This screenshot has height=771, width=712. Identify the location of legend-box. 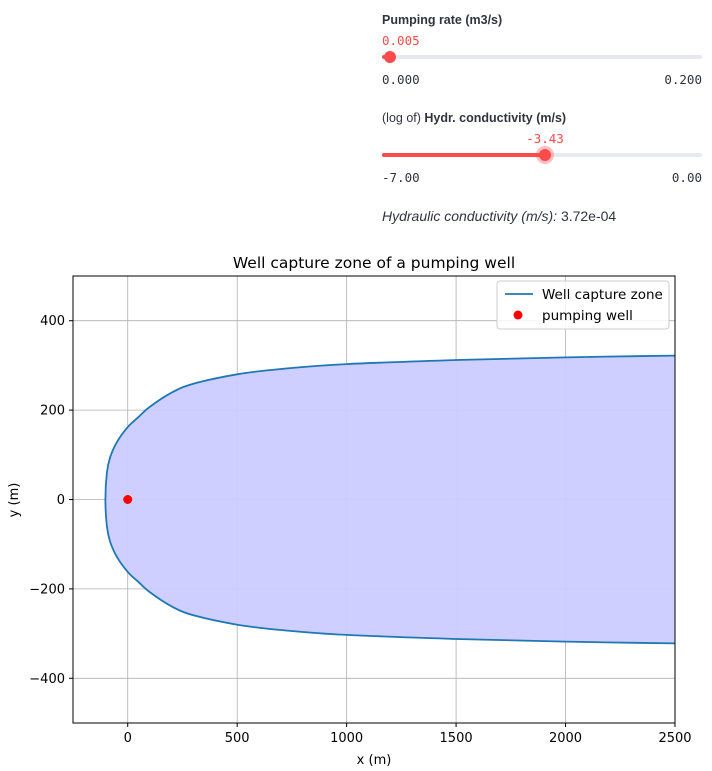
(583, 305).